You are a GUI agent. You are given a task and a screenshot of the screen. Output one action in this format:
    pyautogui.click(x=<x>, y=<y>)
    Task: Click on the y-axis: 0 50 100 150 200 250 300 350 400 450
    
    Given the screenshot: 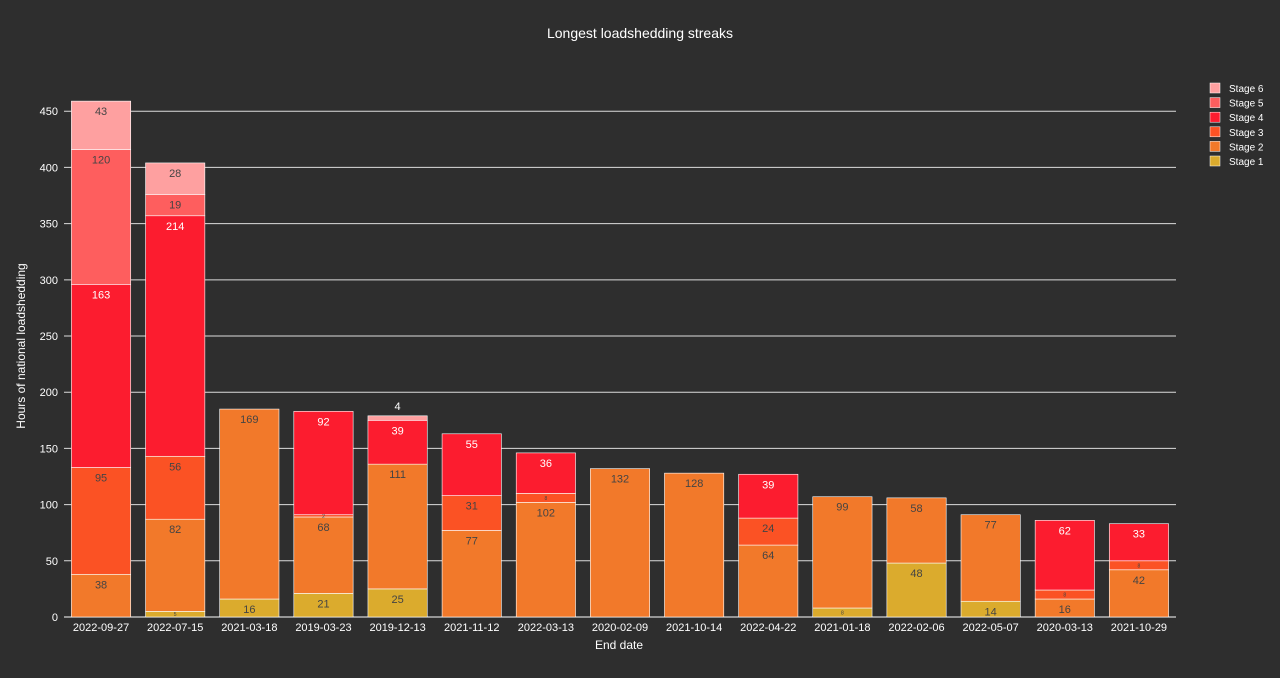 What is the action you would take?
    pyautogui.click(x=49, y=365)
    